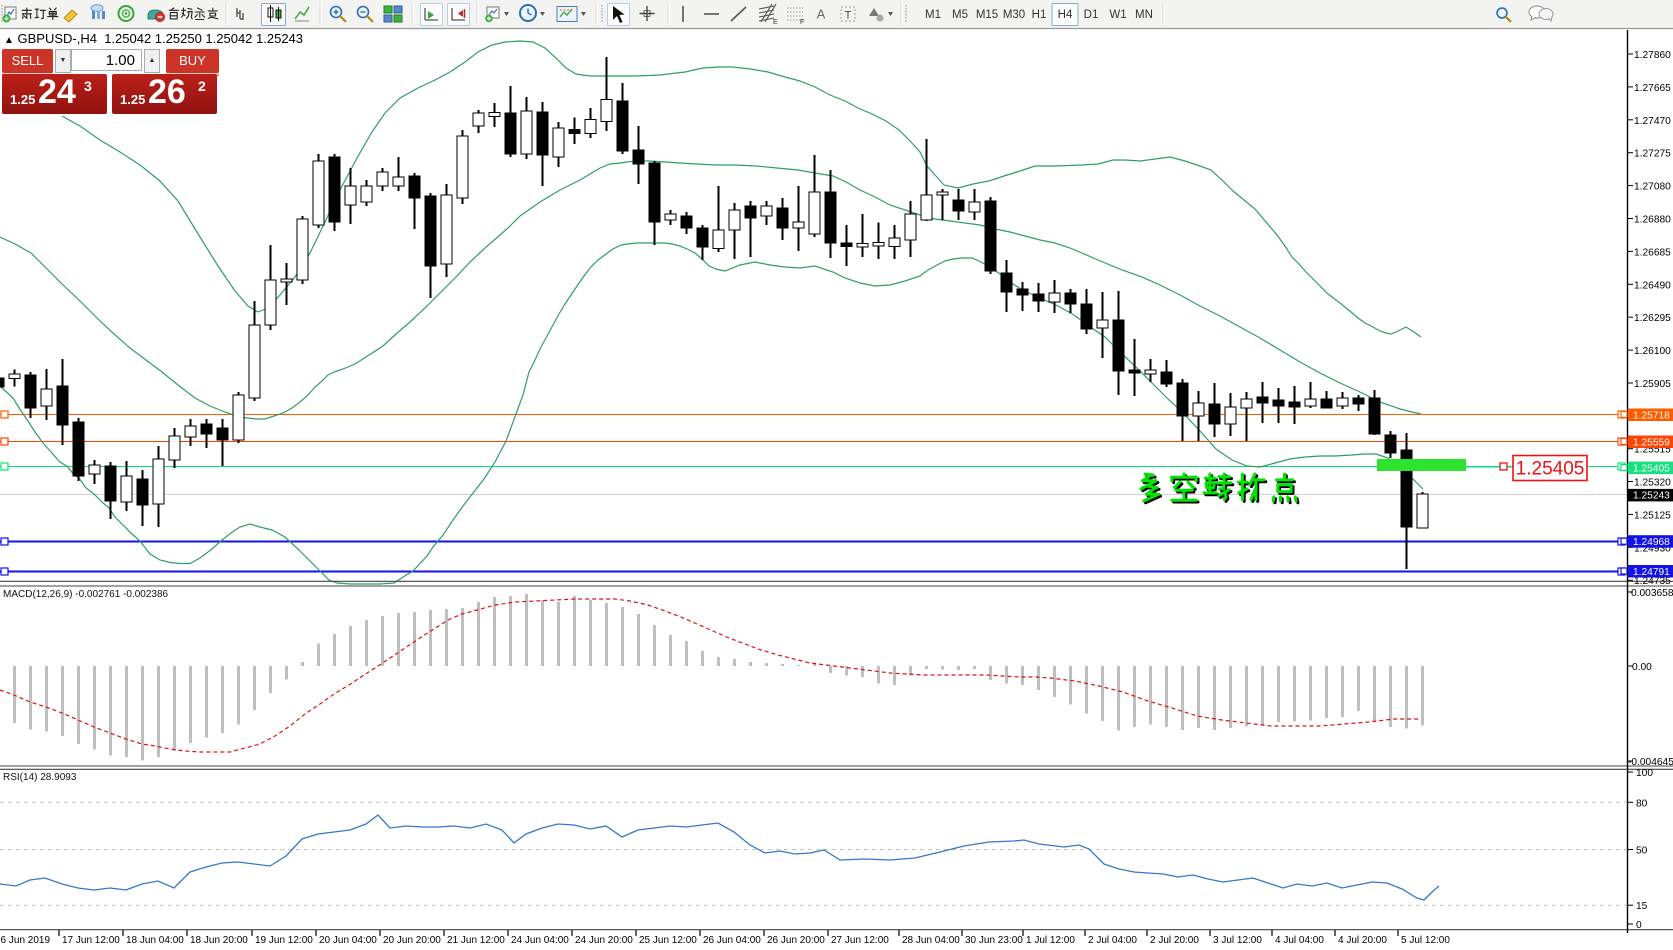 The image size is (1673, 950). I want to click on svg-text: 1.25125, so click(1652, 515).